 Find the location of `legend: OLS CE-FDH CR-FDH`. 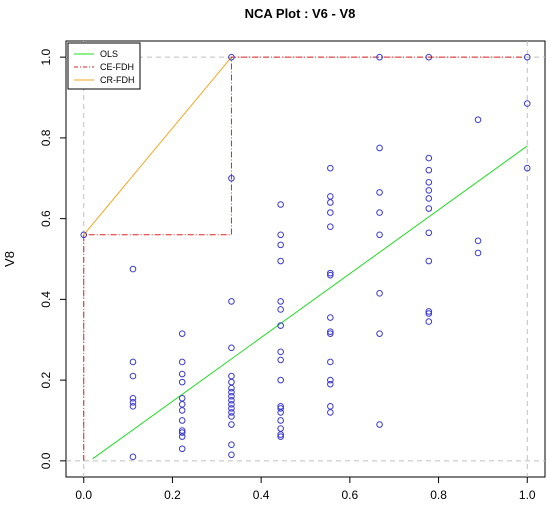

legend: OLS CE-FDH CR-FDH is located at coordinates (104, 66).